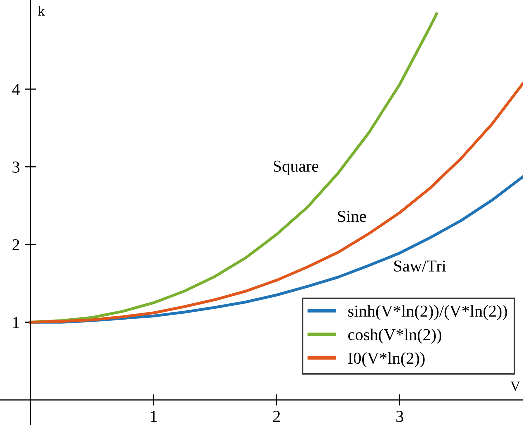 This screenshot has height=425, width=523. Describe the element at coordinates (276, 416) in the screenshot. I see `x-tick-label: 2` at that location.